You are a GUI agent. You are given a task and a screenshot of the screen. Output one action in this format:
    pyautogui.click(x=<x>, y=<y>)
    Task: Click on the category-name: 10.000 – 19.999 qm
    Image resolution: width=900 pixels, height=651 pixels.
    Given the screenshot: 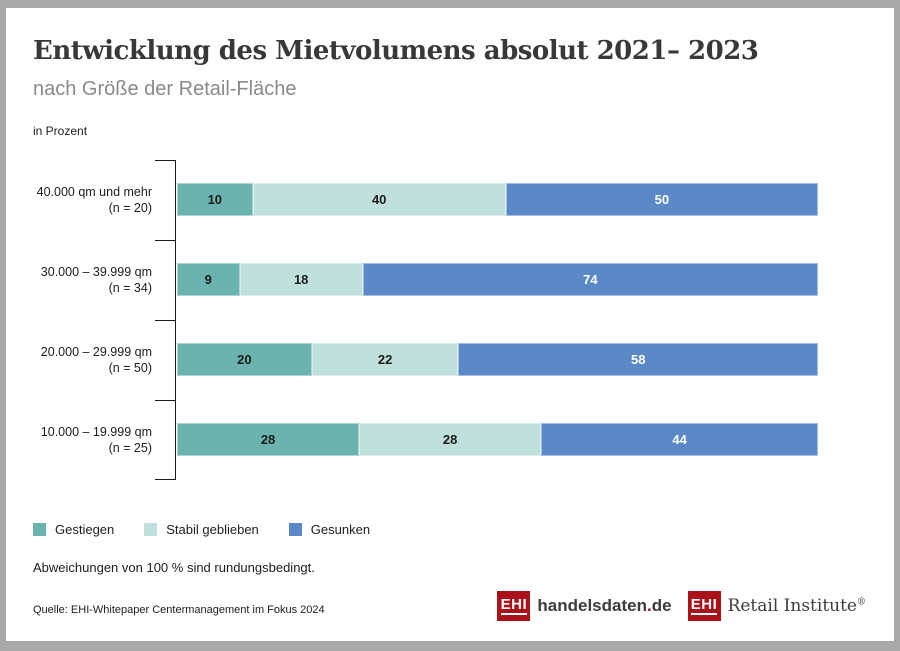 What is the action you would take?
    pyautogui.click(x=96, y=432)
    